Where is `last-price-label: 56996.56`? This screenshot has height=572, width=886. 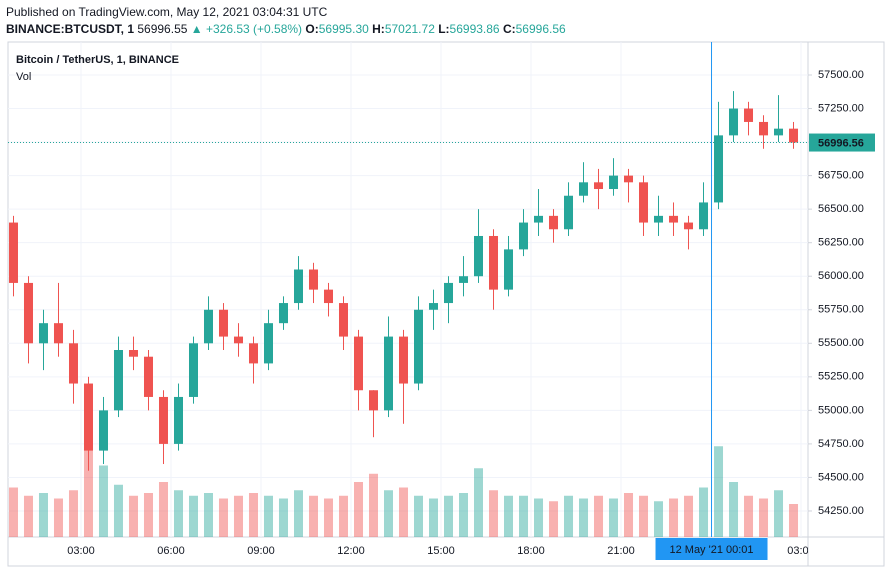 last-price-label: 56996.56 is located at coordinates (841, 143).